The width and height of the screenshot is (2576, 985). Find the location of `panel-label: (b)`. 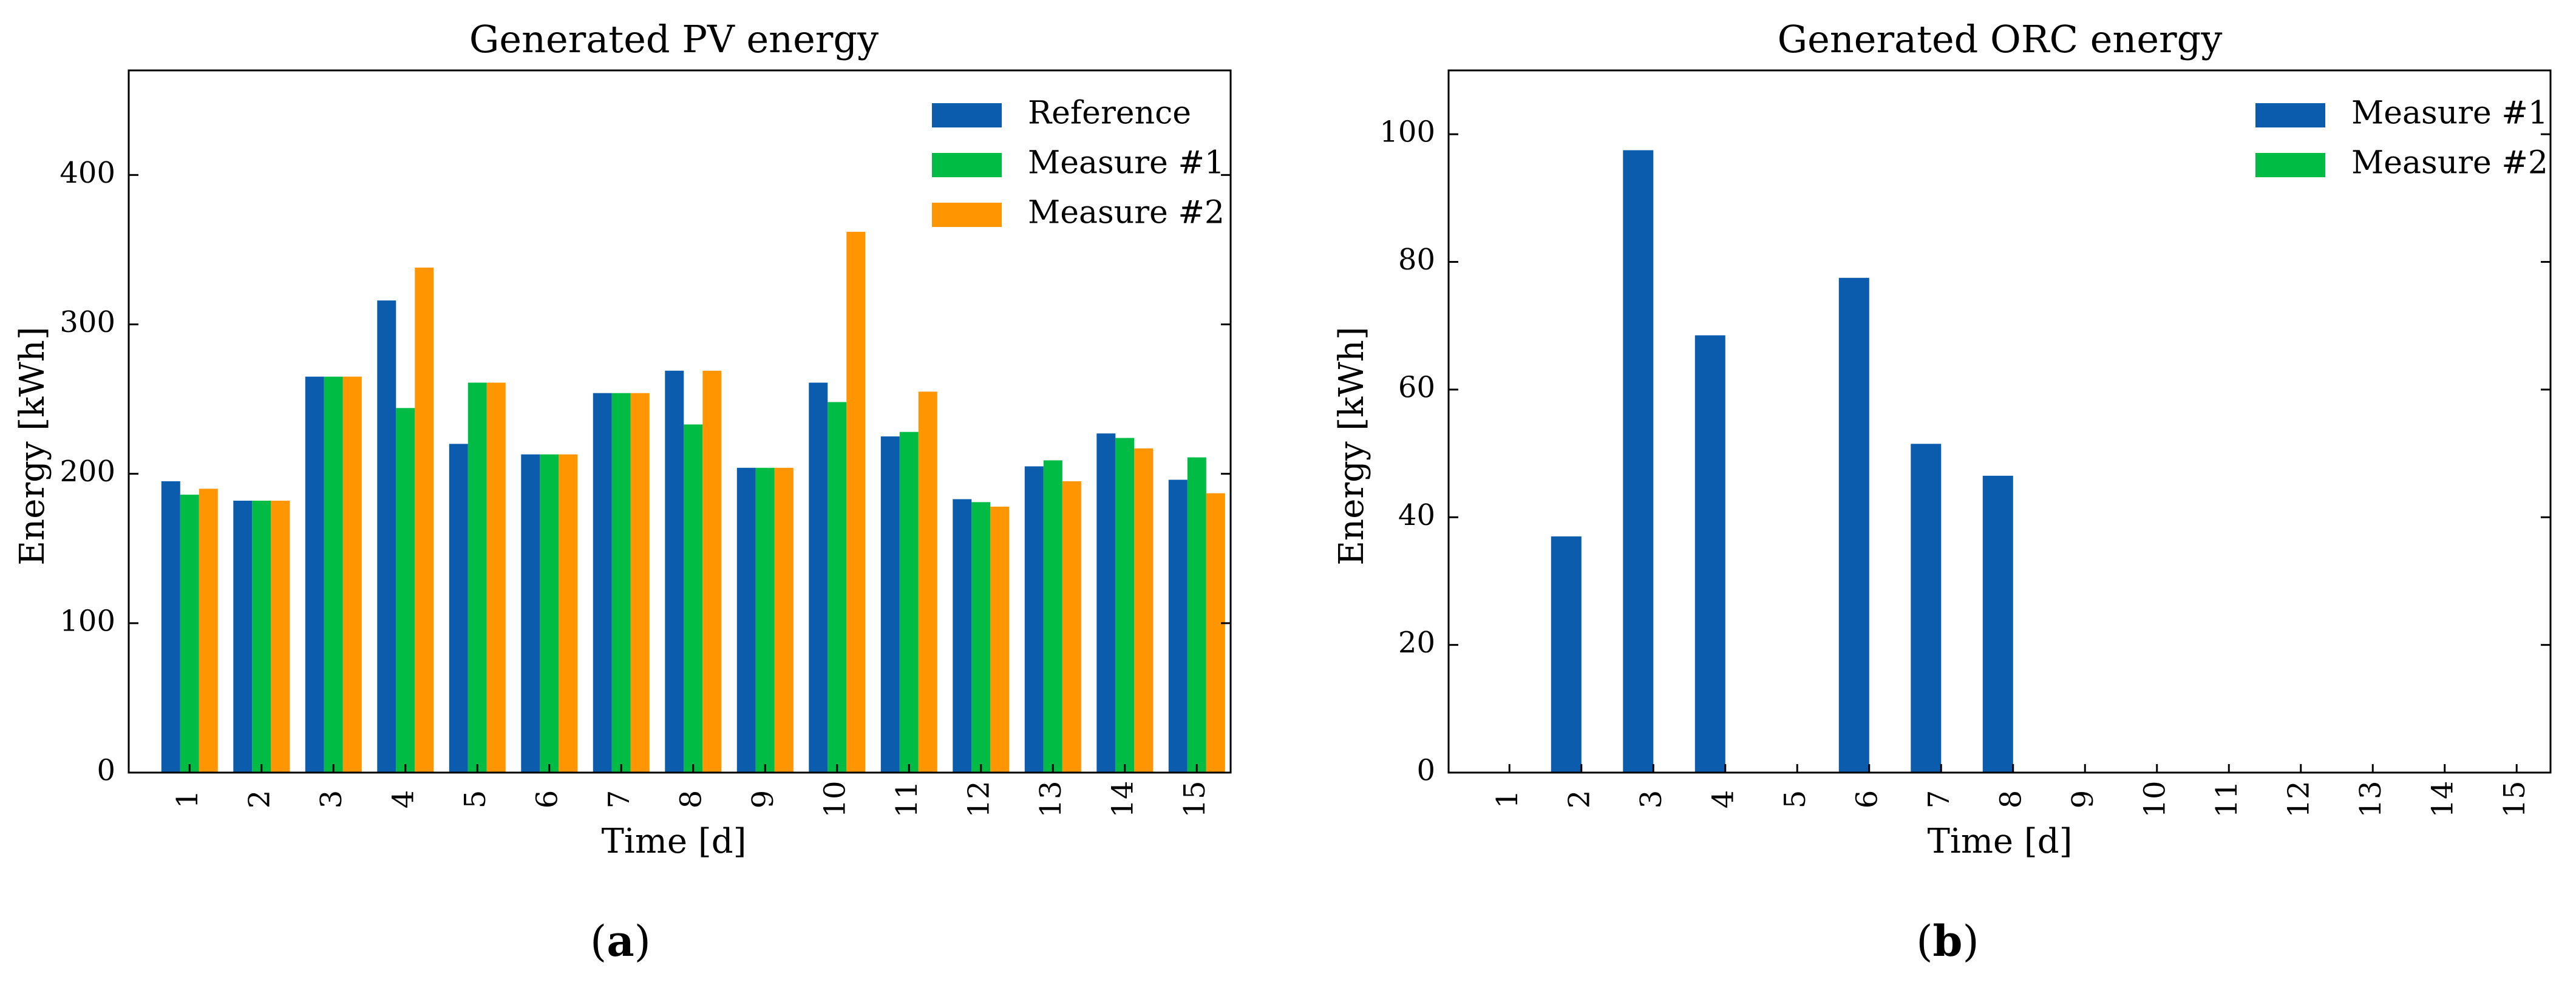

panel-label: (b) is located at coordinates (1947, 941).